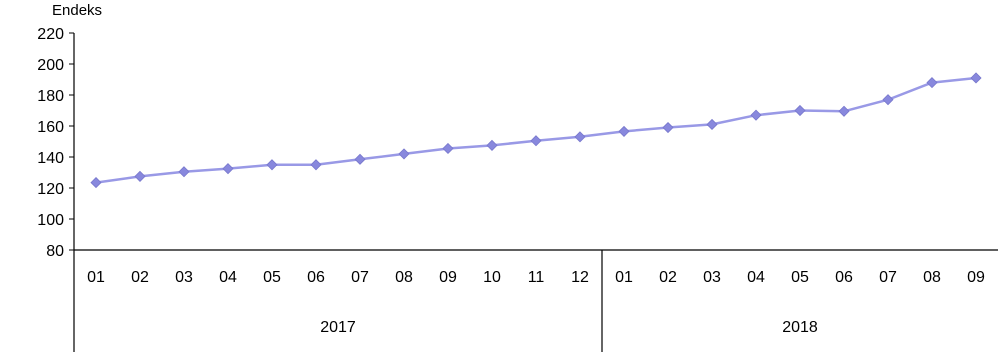  I want to click on x-tick-label: 12, so click(580, 277).